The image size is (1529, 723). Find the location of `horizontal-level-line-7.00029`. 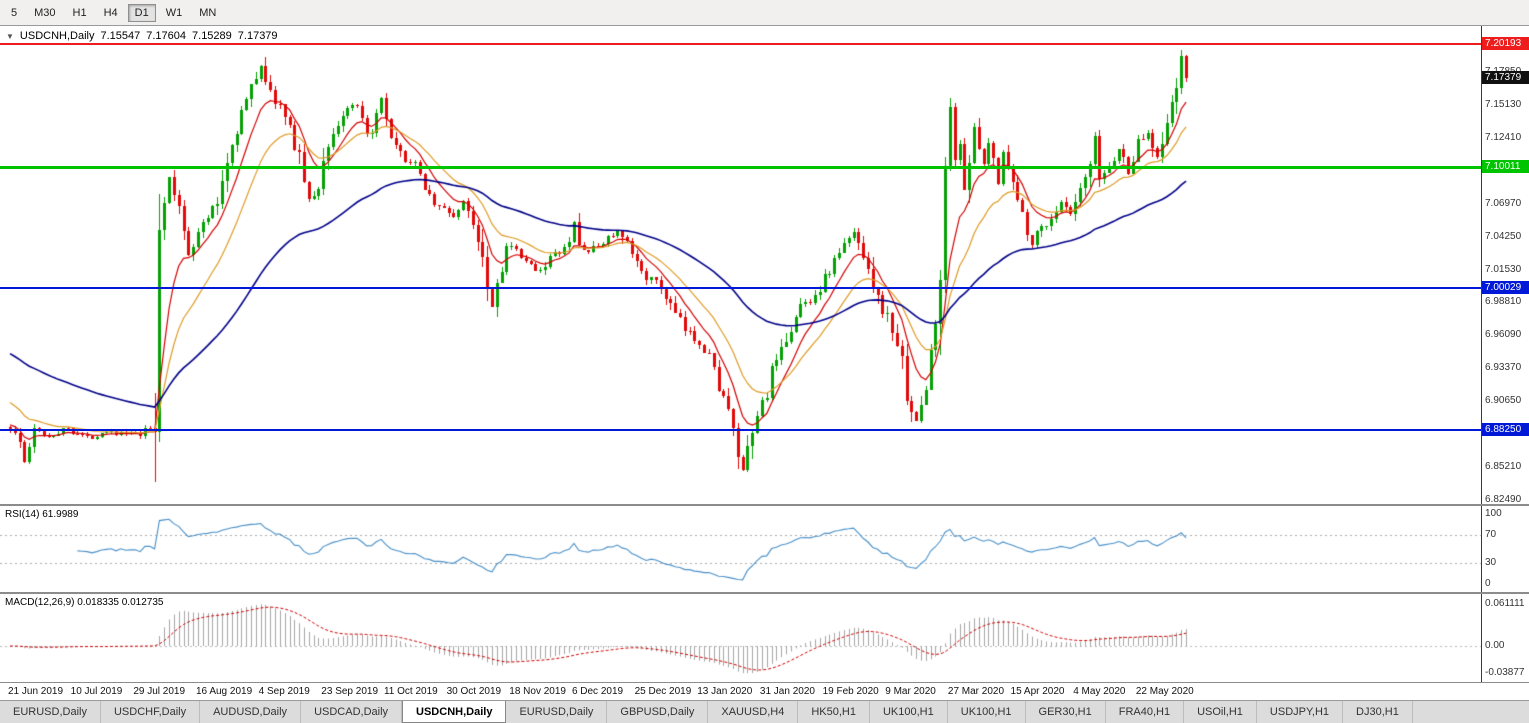

horizontal-level-line-7.00029 is located at coordinates (740, 287).